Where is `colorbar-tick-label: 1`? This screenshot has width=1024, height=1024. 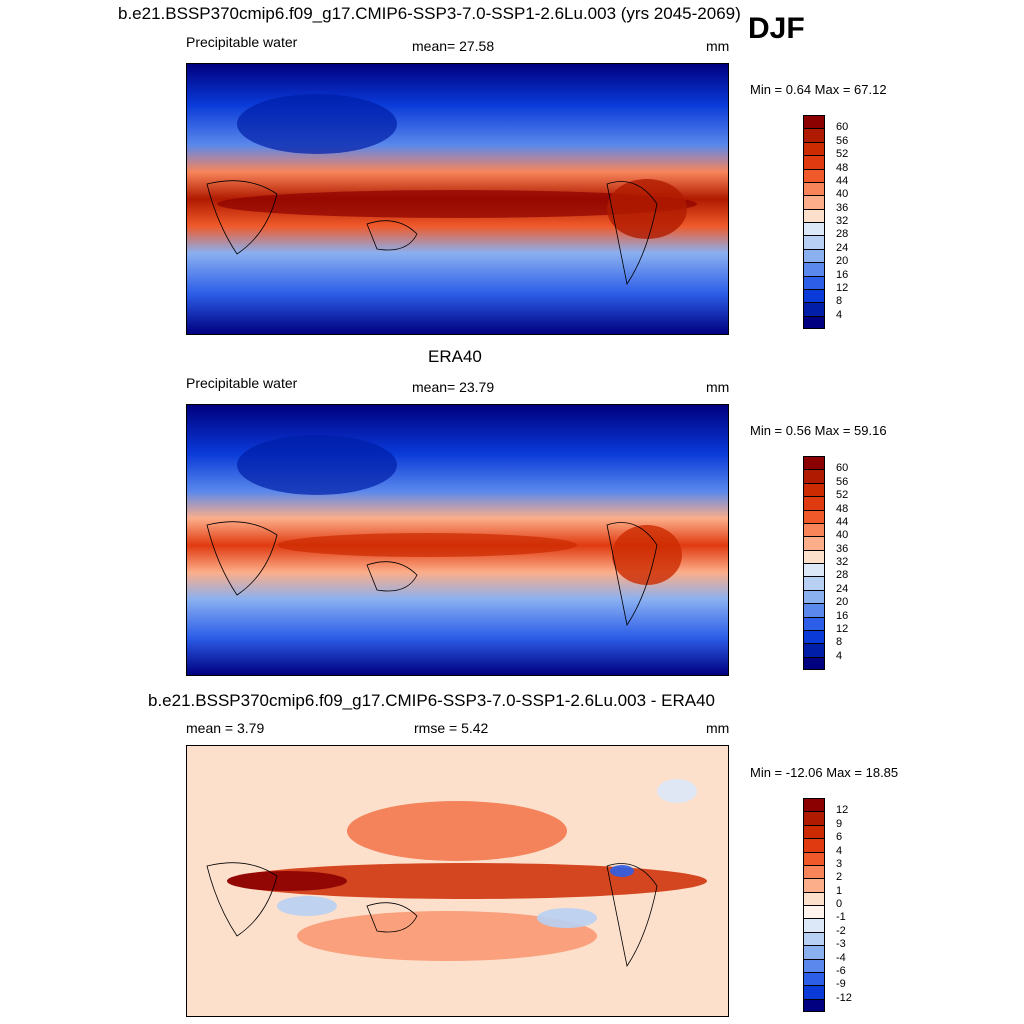 colorbar-tick-label: 1 is located at coordinates (839, 890).